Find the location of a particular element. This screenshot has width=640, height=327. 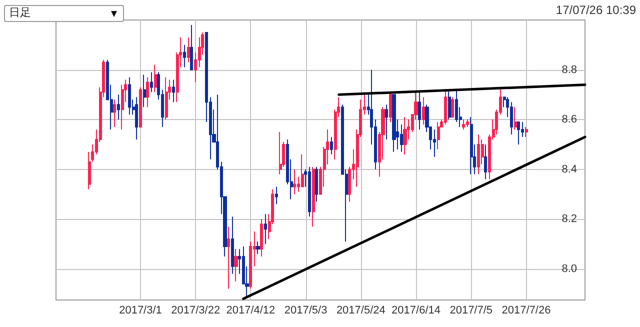

x-tick-label: 2017/4/12 is located at coordinates (251, 310).